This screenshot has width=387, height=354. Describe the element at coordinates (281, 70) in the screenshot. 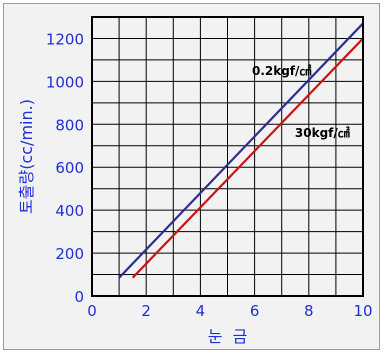

I see `series-annotation: 0.2kgf/㎠` at that location.